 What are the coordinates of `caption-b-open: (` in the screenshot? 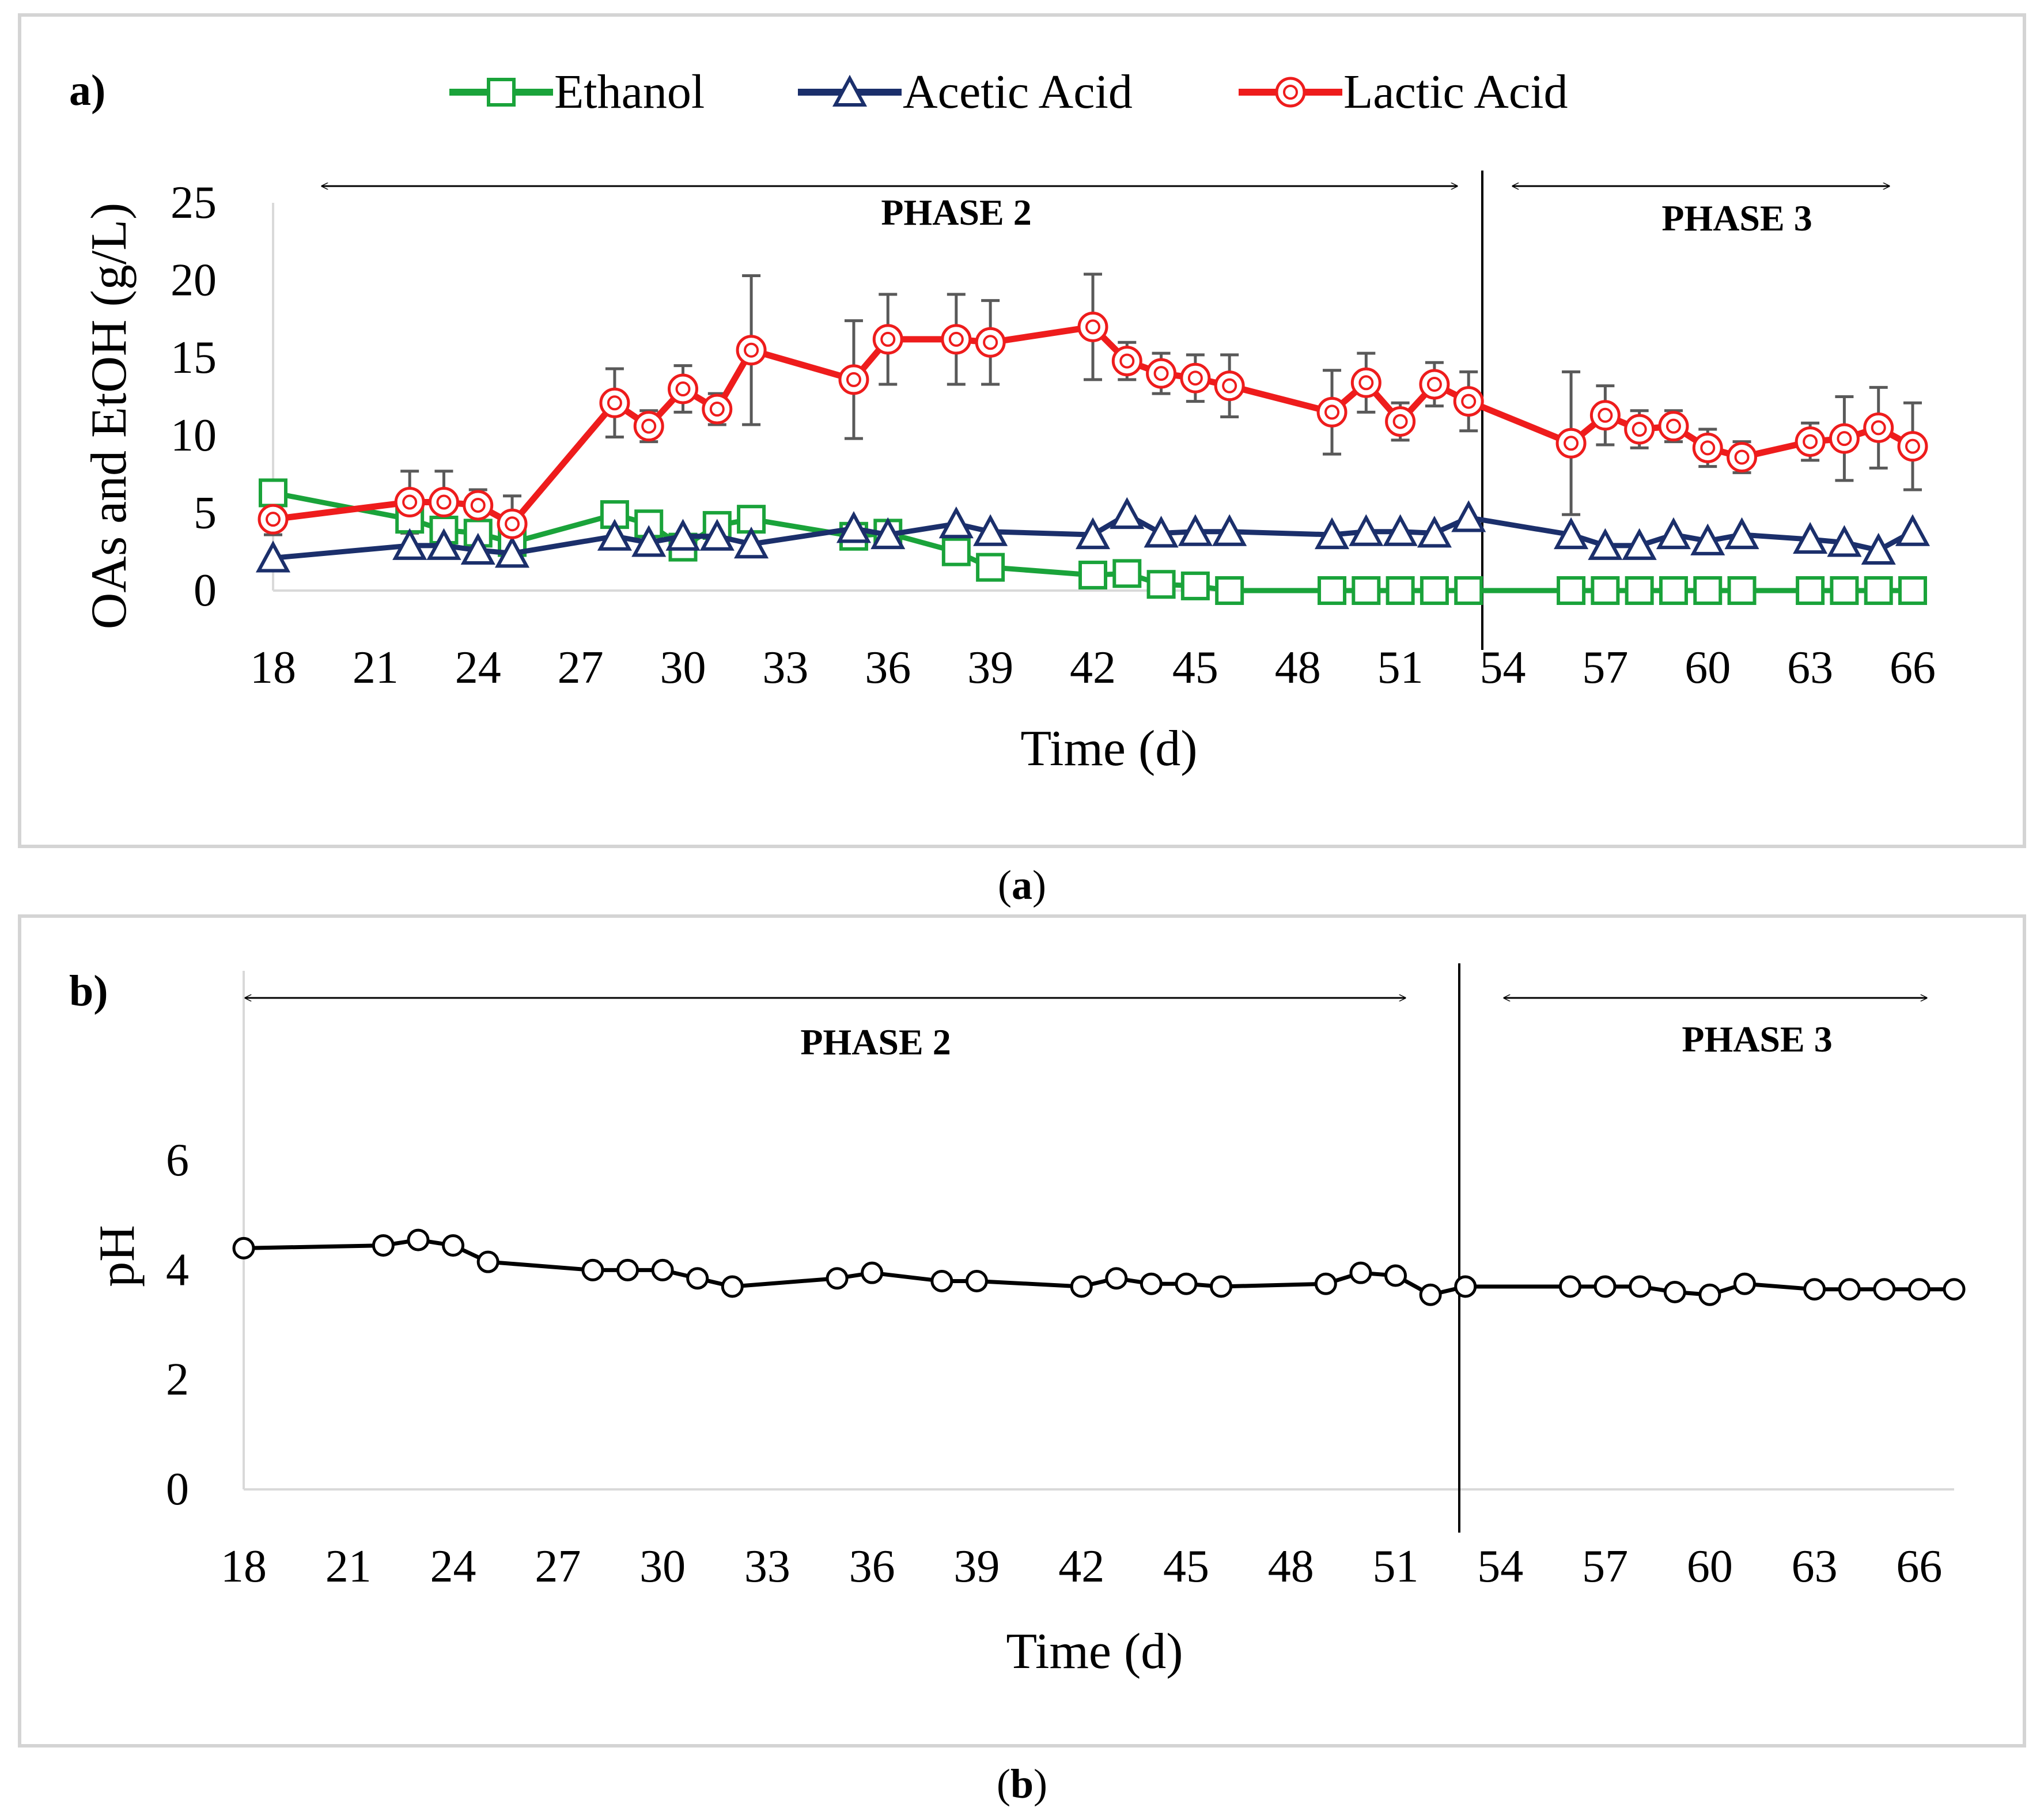 It's located at (1003, 1784).